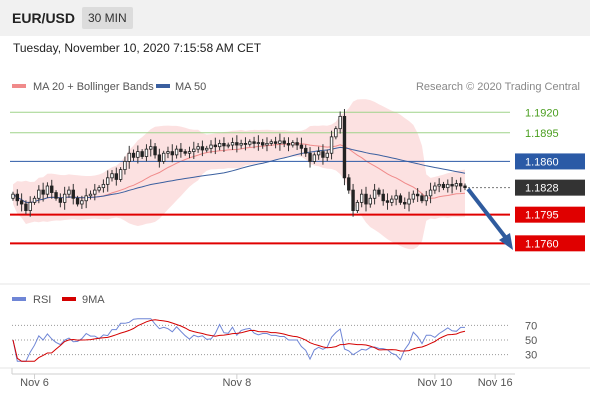 This screenshot has width=590, height=400. I want to click on moving-averages, so click(239, 173).